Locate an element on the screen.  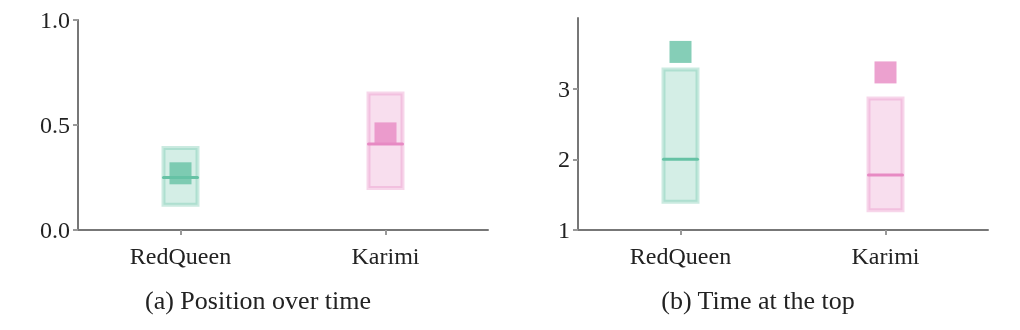
text: (a) Position over time is located at coordinates (258, 300).